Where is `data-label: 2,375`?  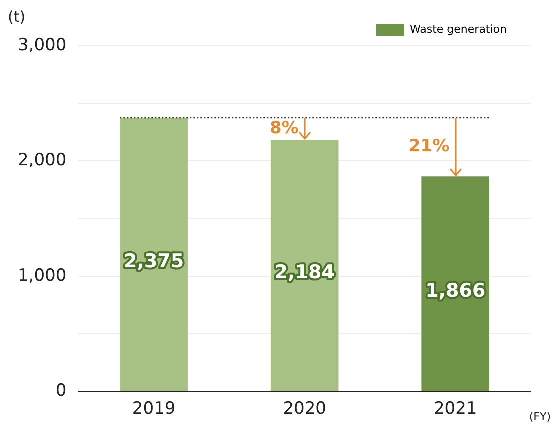 data-label: 2,375 is located at coordinates (154, 261).